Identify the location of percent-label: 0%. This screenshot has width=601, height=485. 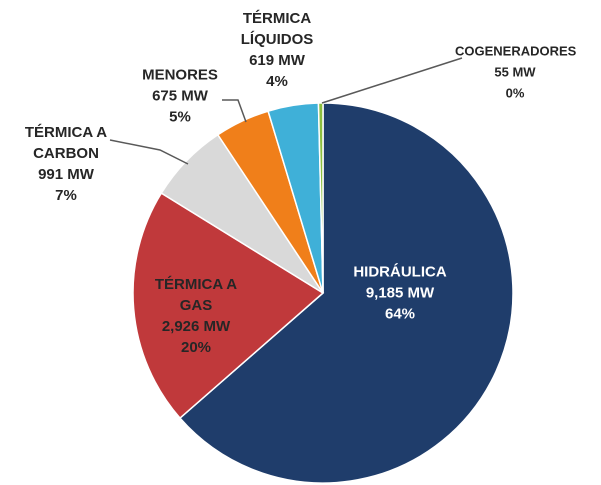
(515, 93).